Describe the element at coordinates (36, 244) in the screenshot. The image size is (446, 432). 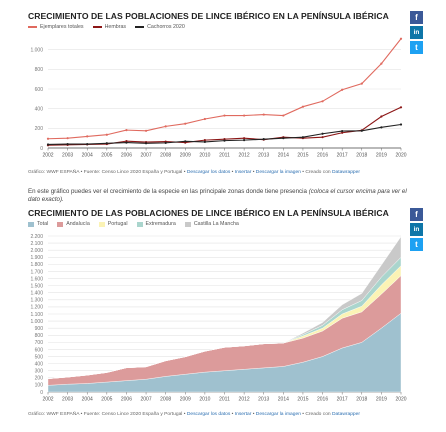
I see `y-tick-label: 2.100` at that location.